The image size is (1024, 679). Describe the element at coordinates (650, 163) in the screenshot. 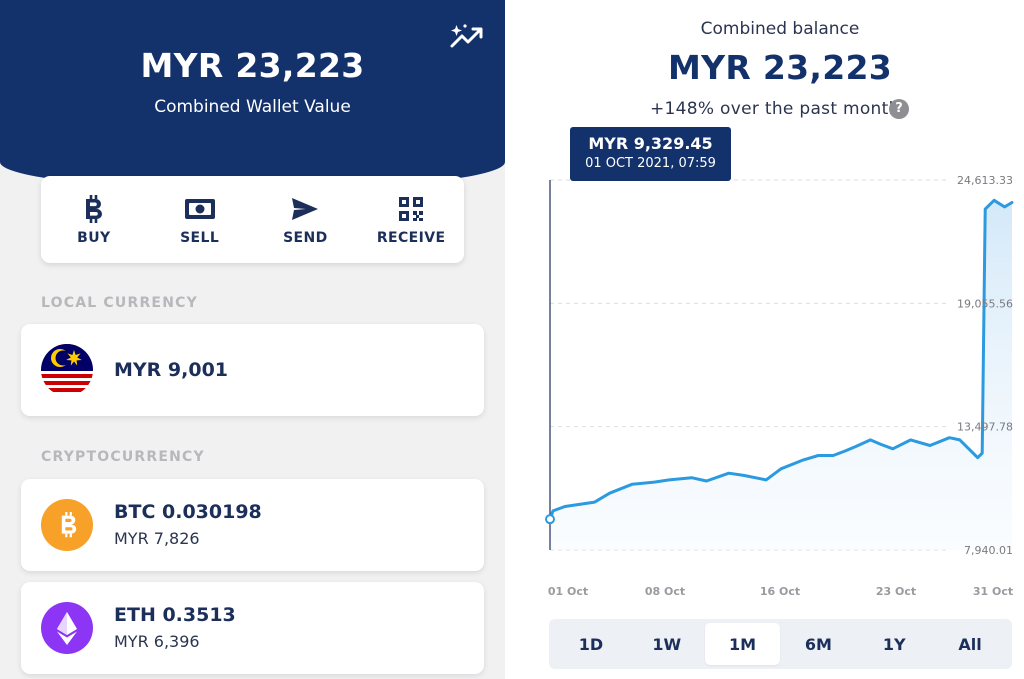

I see `tooltip-date: 01 OCT 2021, 07:59` at that location.